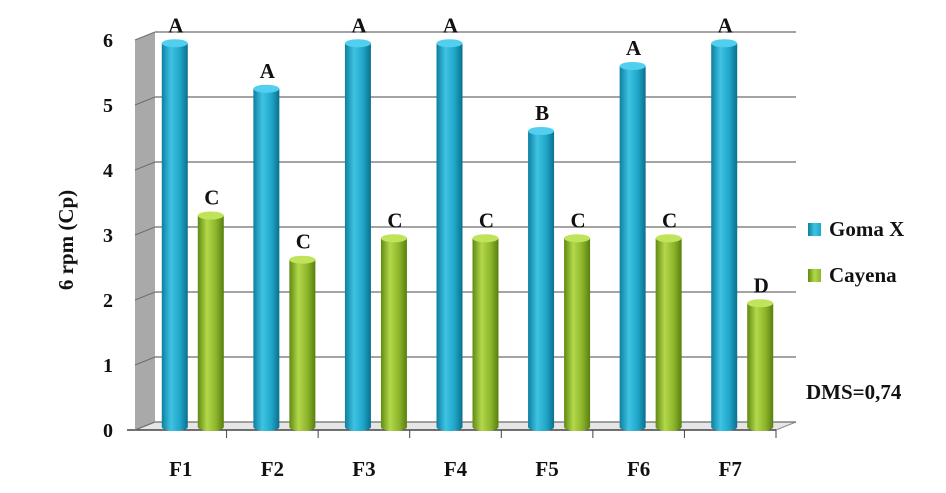 This screenshot has width=946, height=493. What do you see at coordinates (108, 106) in the screenshot?
I see `y-tick-label: 5` at bounding box center [108, 106].